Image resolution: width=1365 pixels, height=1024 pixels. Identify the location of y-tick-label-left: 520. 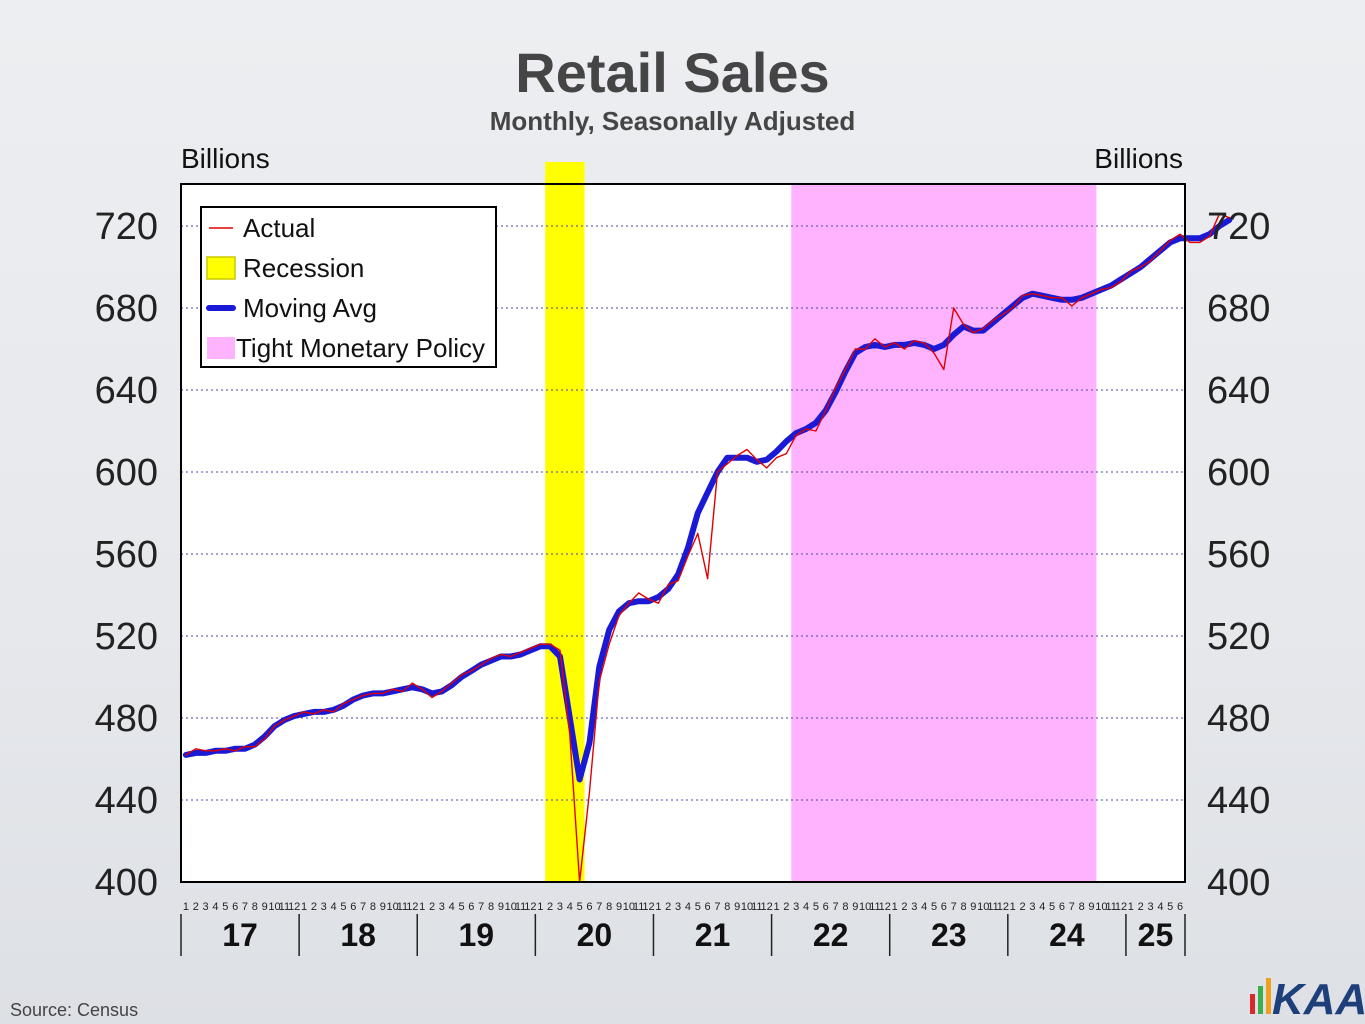
(126, 637).